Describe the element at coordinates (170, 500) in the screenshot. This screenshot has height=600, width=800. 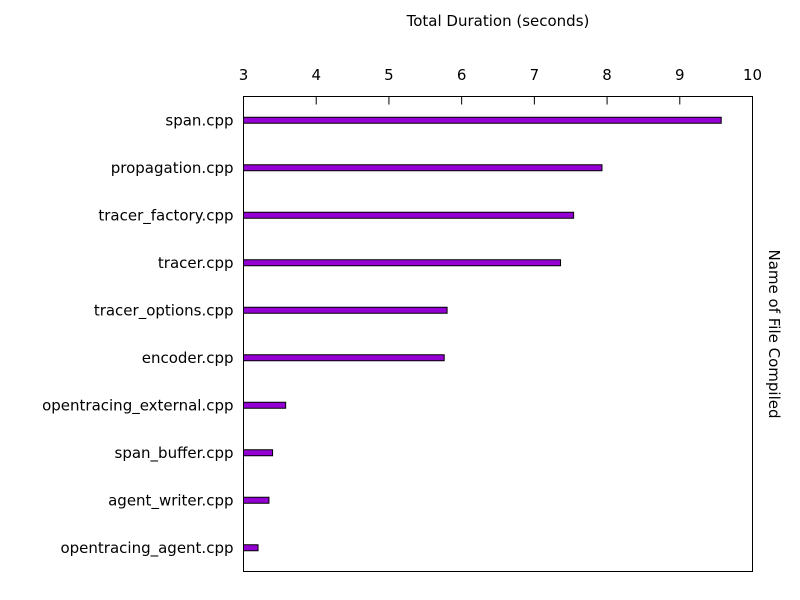
I see `category-label: agent_writer.cpp` at that location.